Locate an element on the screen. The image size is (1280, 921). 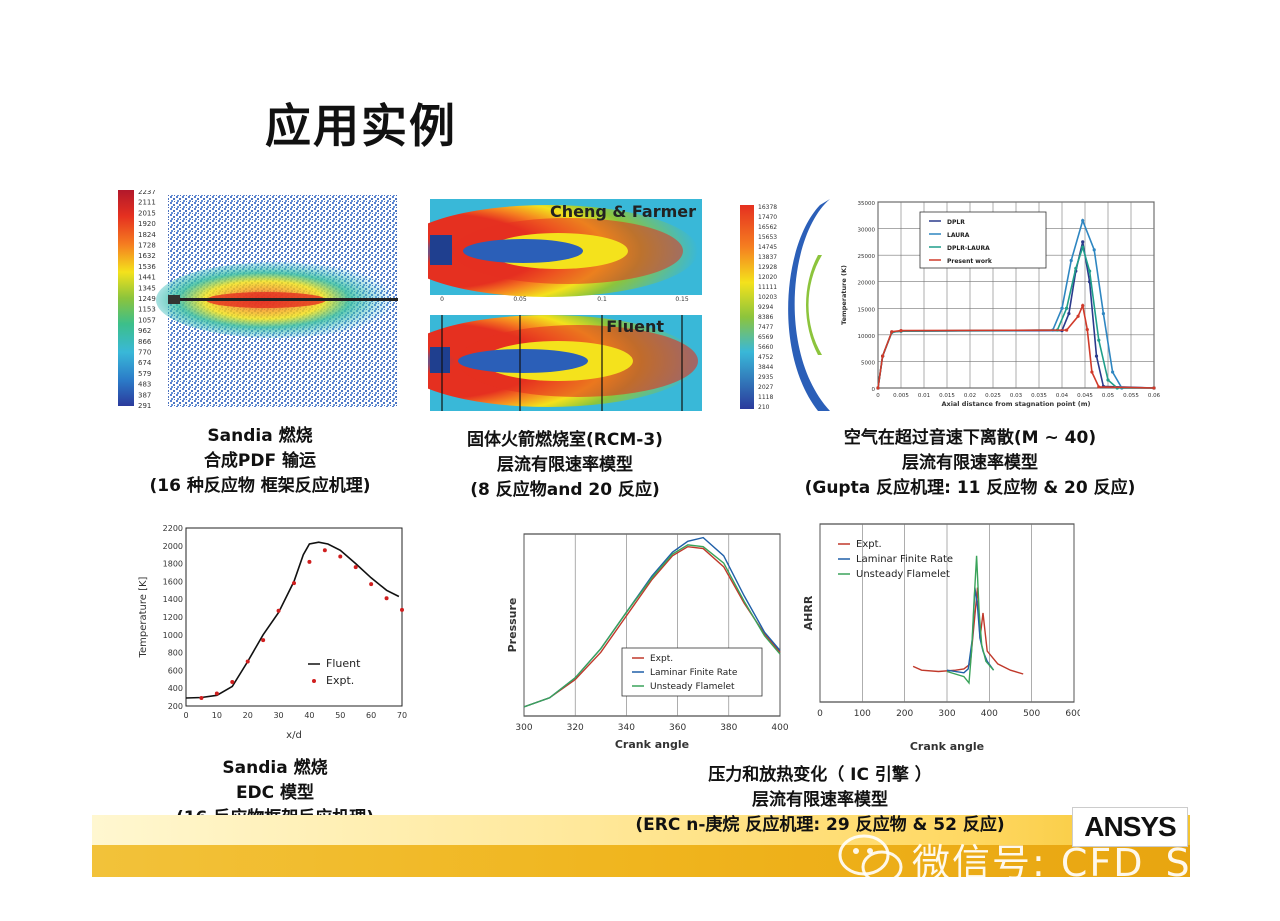
colorbar-label: 1249 is located at coordinates (147, 299).